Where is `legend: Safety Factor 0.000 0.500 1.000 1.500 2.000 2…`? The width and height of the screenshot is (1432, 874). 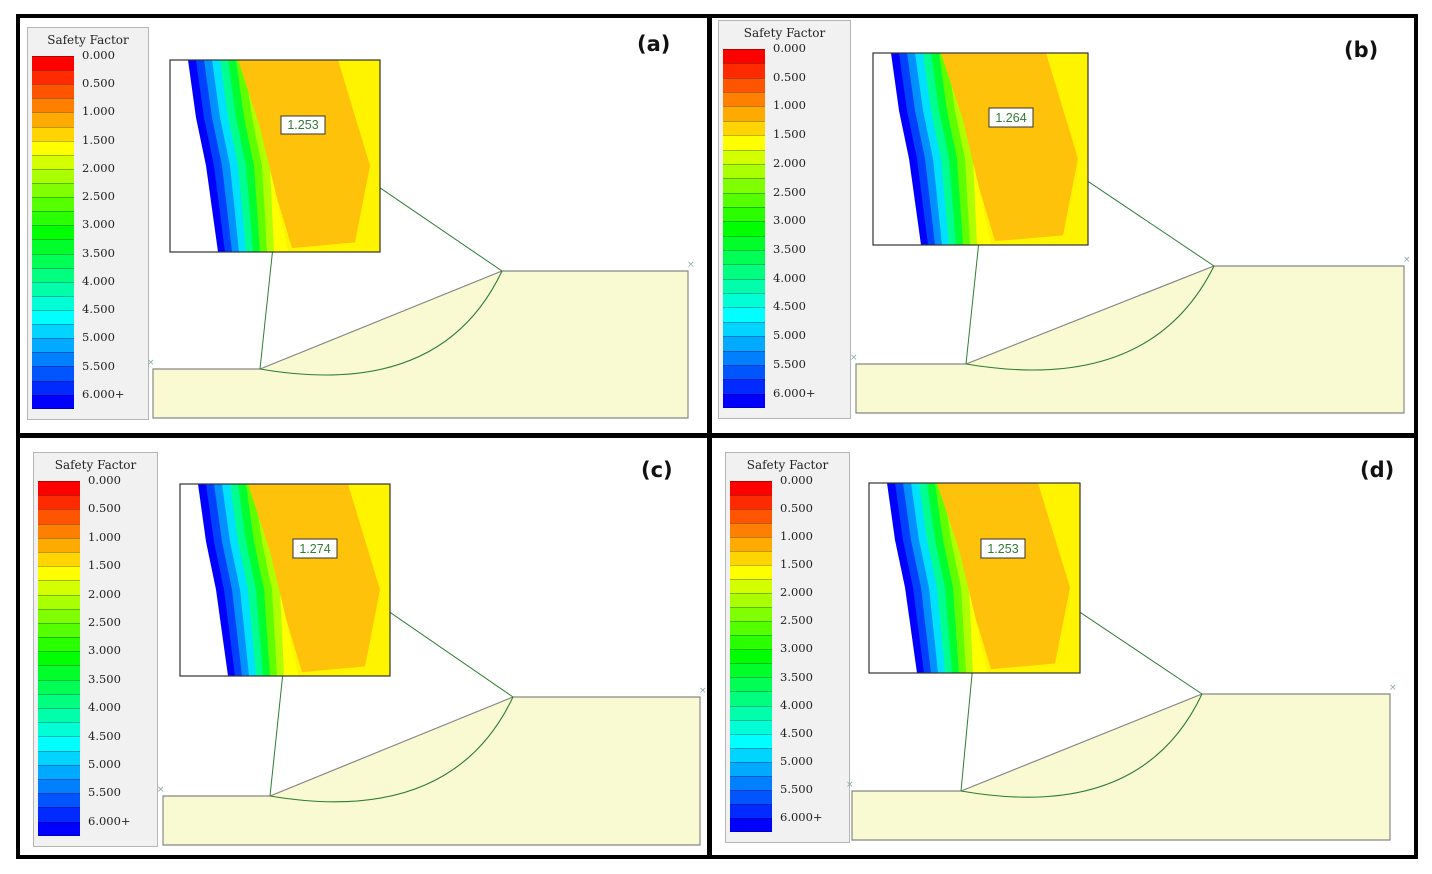 legend: Safety Factor 0.000 0.500 1.000 1.500 2.000 2… is located at coordinates (787, 647).